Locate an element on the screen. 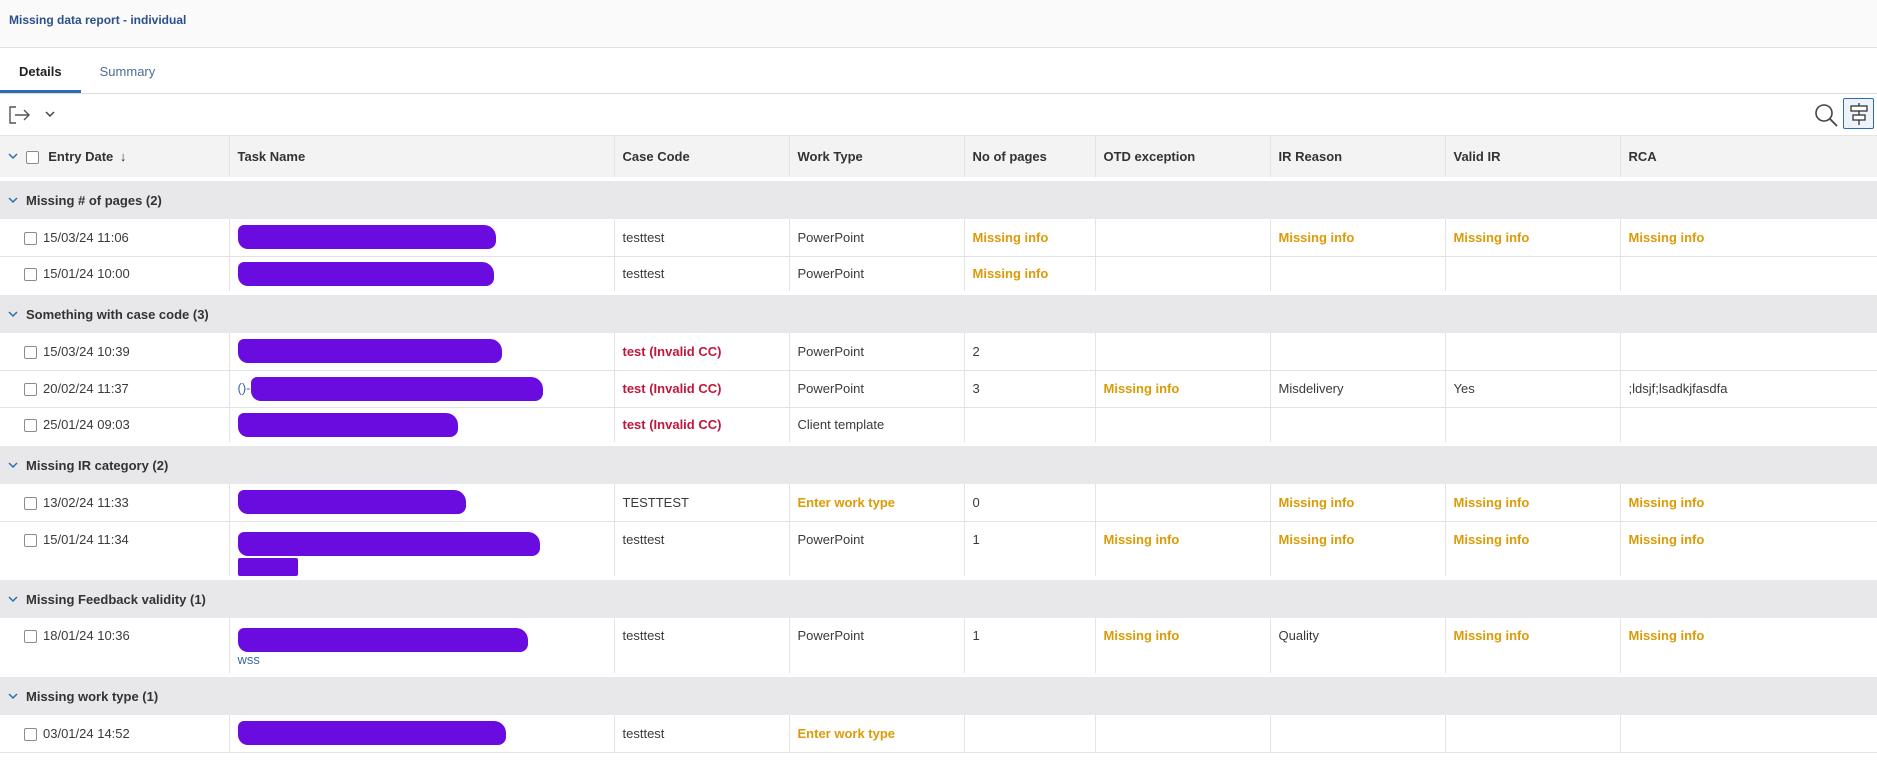 The height and width of the screenshot is (767, 1877). column-no-of-pages: No of pages is located at coordinates (1030, 158).